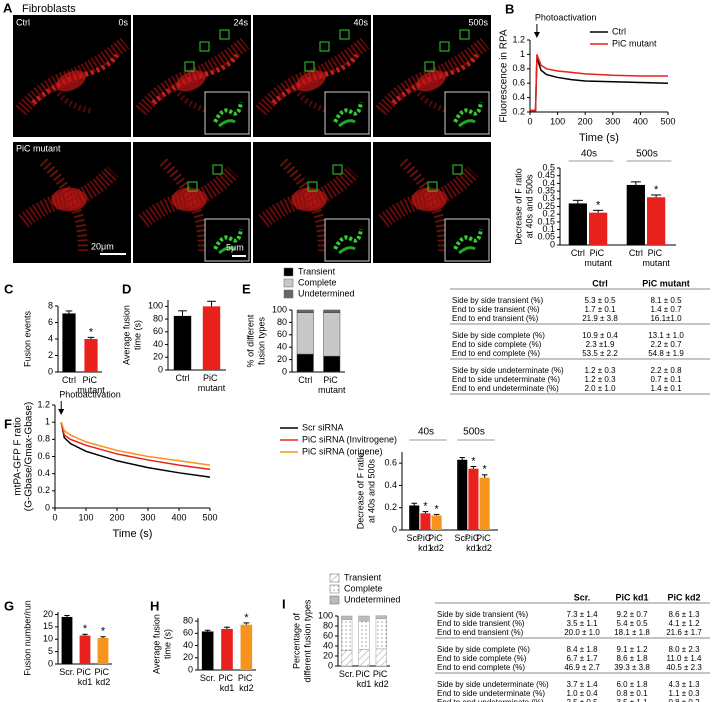 Image resolution: width=713 pixels, height=702 pixels. Describe the element at coordinates (600, 309) in the screenshot. I see `table-cell: 1.7 ± 0.1` at that location.